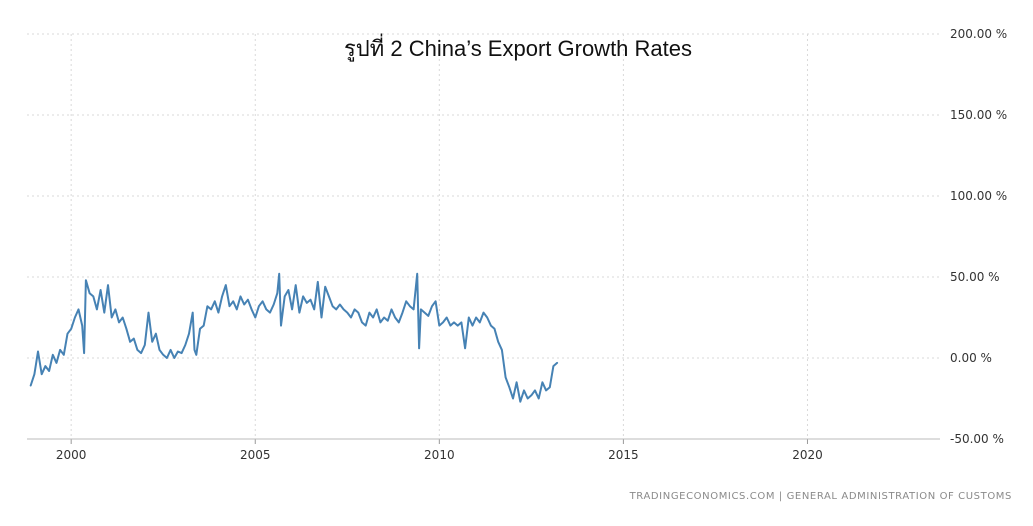 Image resolution: width=1033 pixels, height=526 pixels. Describe the element at coordinates (978, 115) in the screenshot. I see `y-tick-label: 150.00 %` at that location.